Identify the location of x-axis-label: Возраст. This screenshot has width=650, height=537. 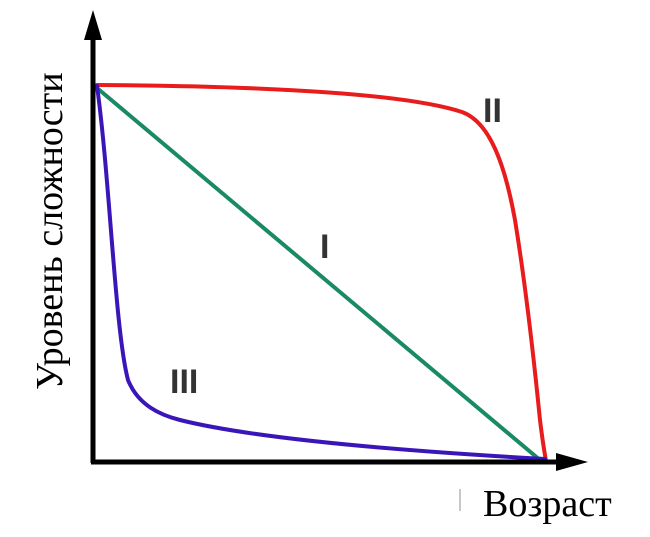
(547, 504).